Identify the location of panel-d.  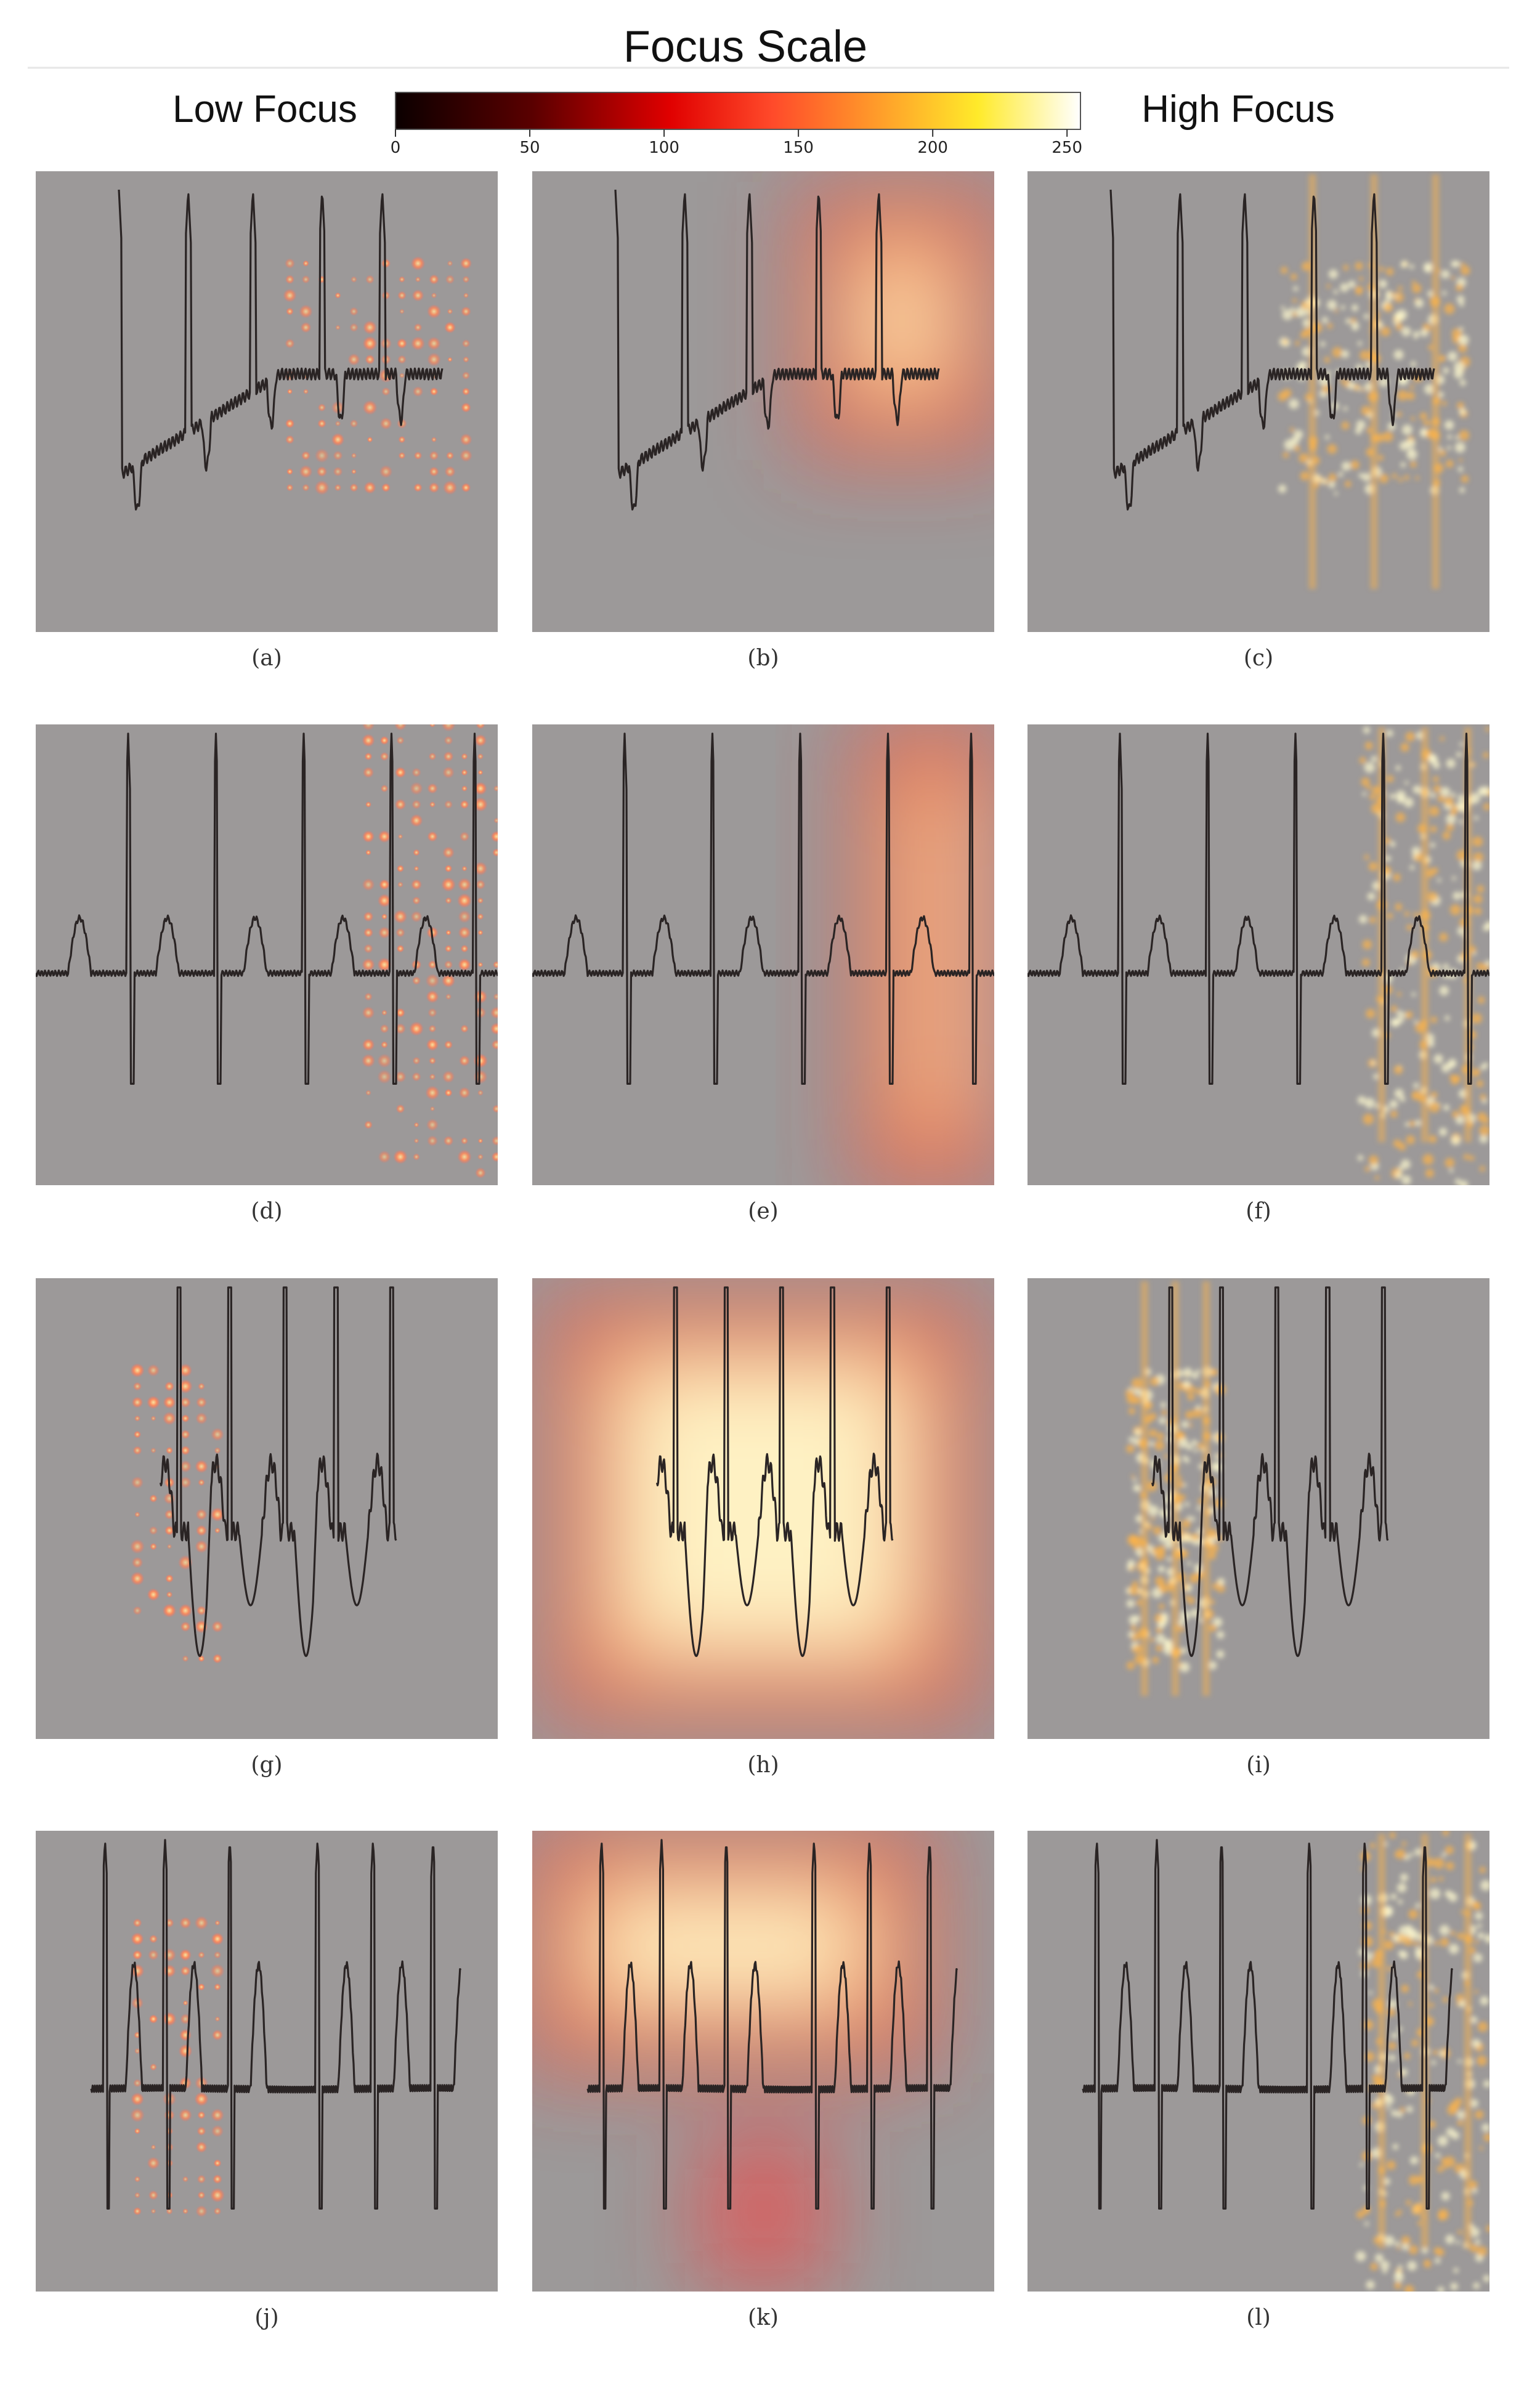
(267, 954).